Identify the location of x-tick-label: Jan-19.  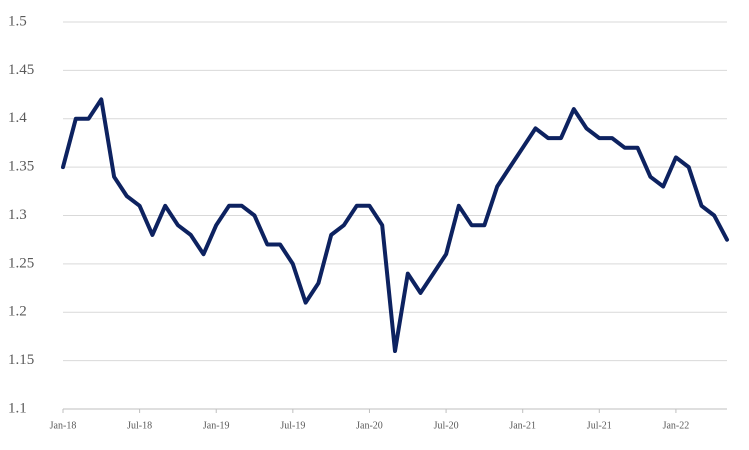
(216, 425).